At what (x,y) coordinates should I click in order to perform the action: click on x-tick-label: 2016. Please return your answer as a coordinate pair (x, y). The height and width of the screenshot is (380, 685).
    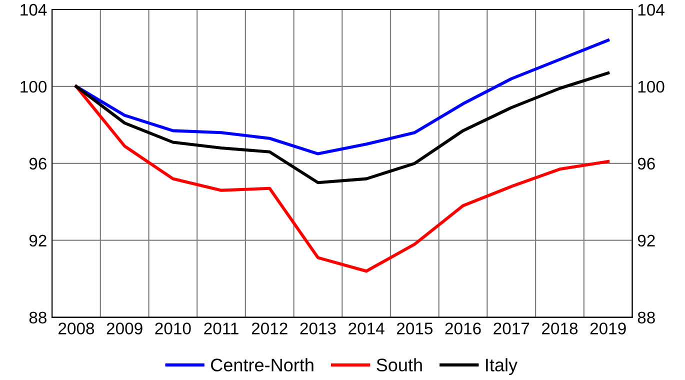
    Looking at the image, I should click on (463, 328).